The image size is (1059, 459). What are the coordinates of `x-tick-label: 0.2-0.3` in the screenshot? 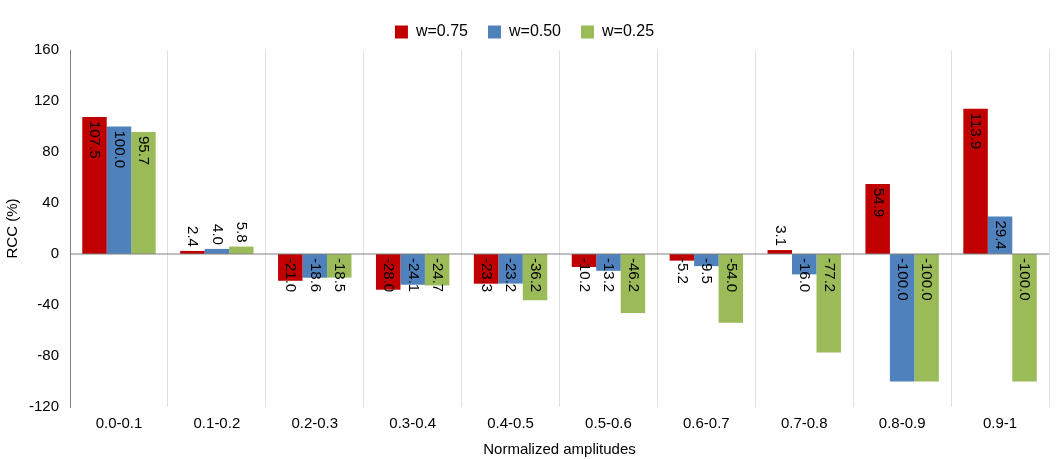 It's located at (315, 423).